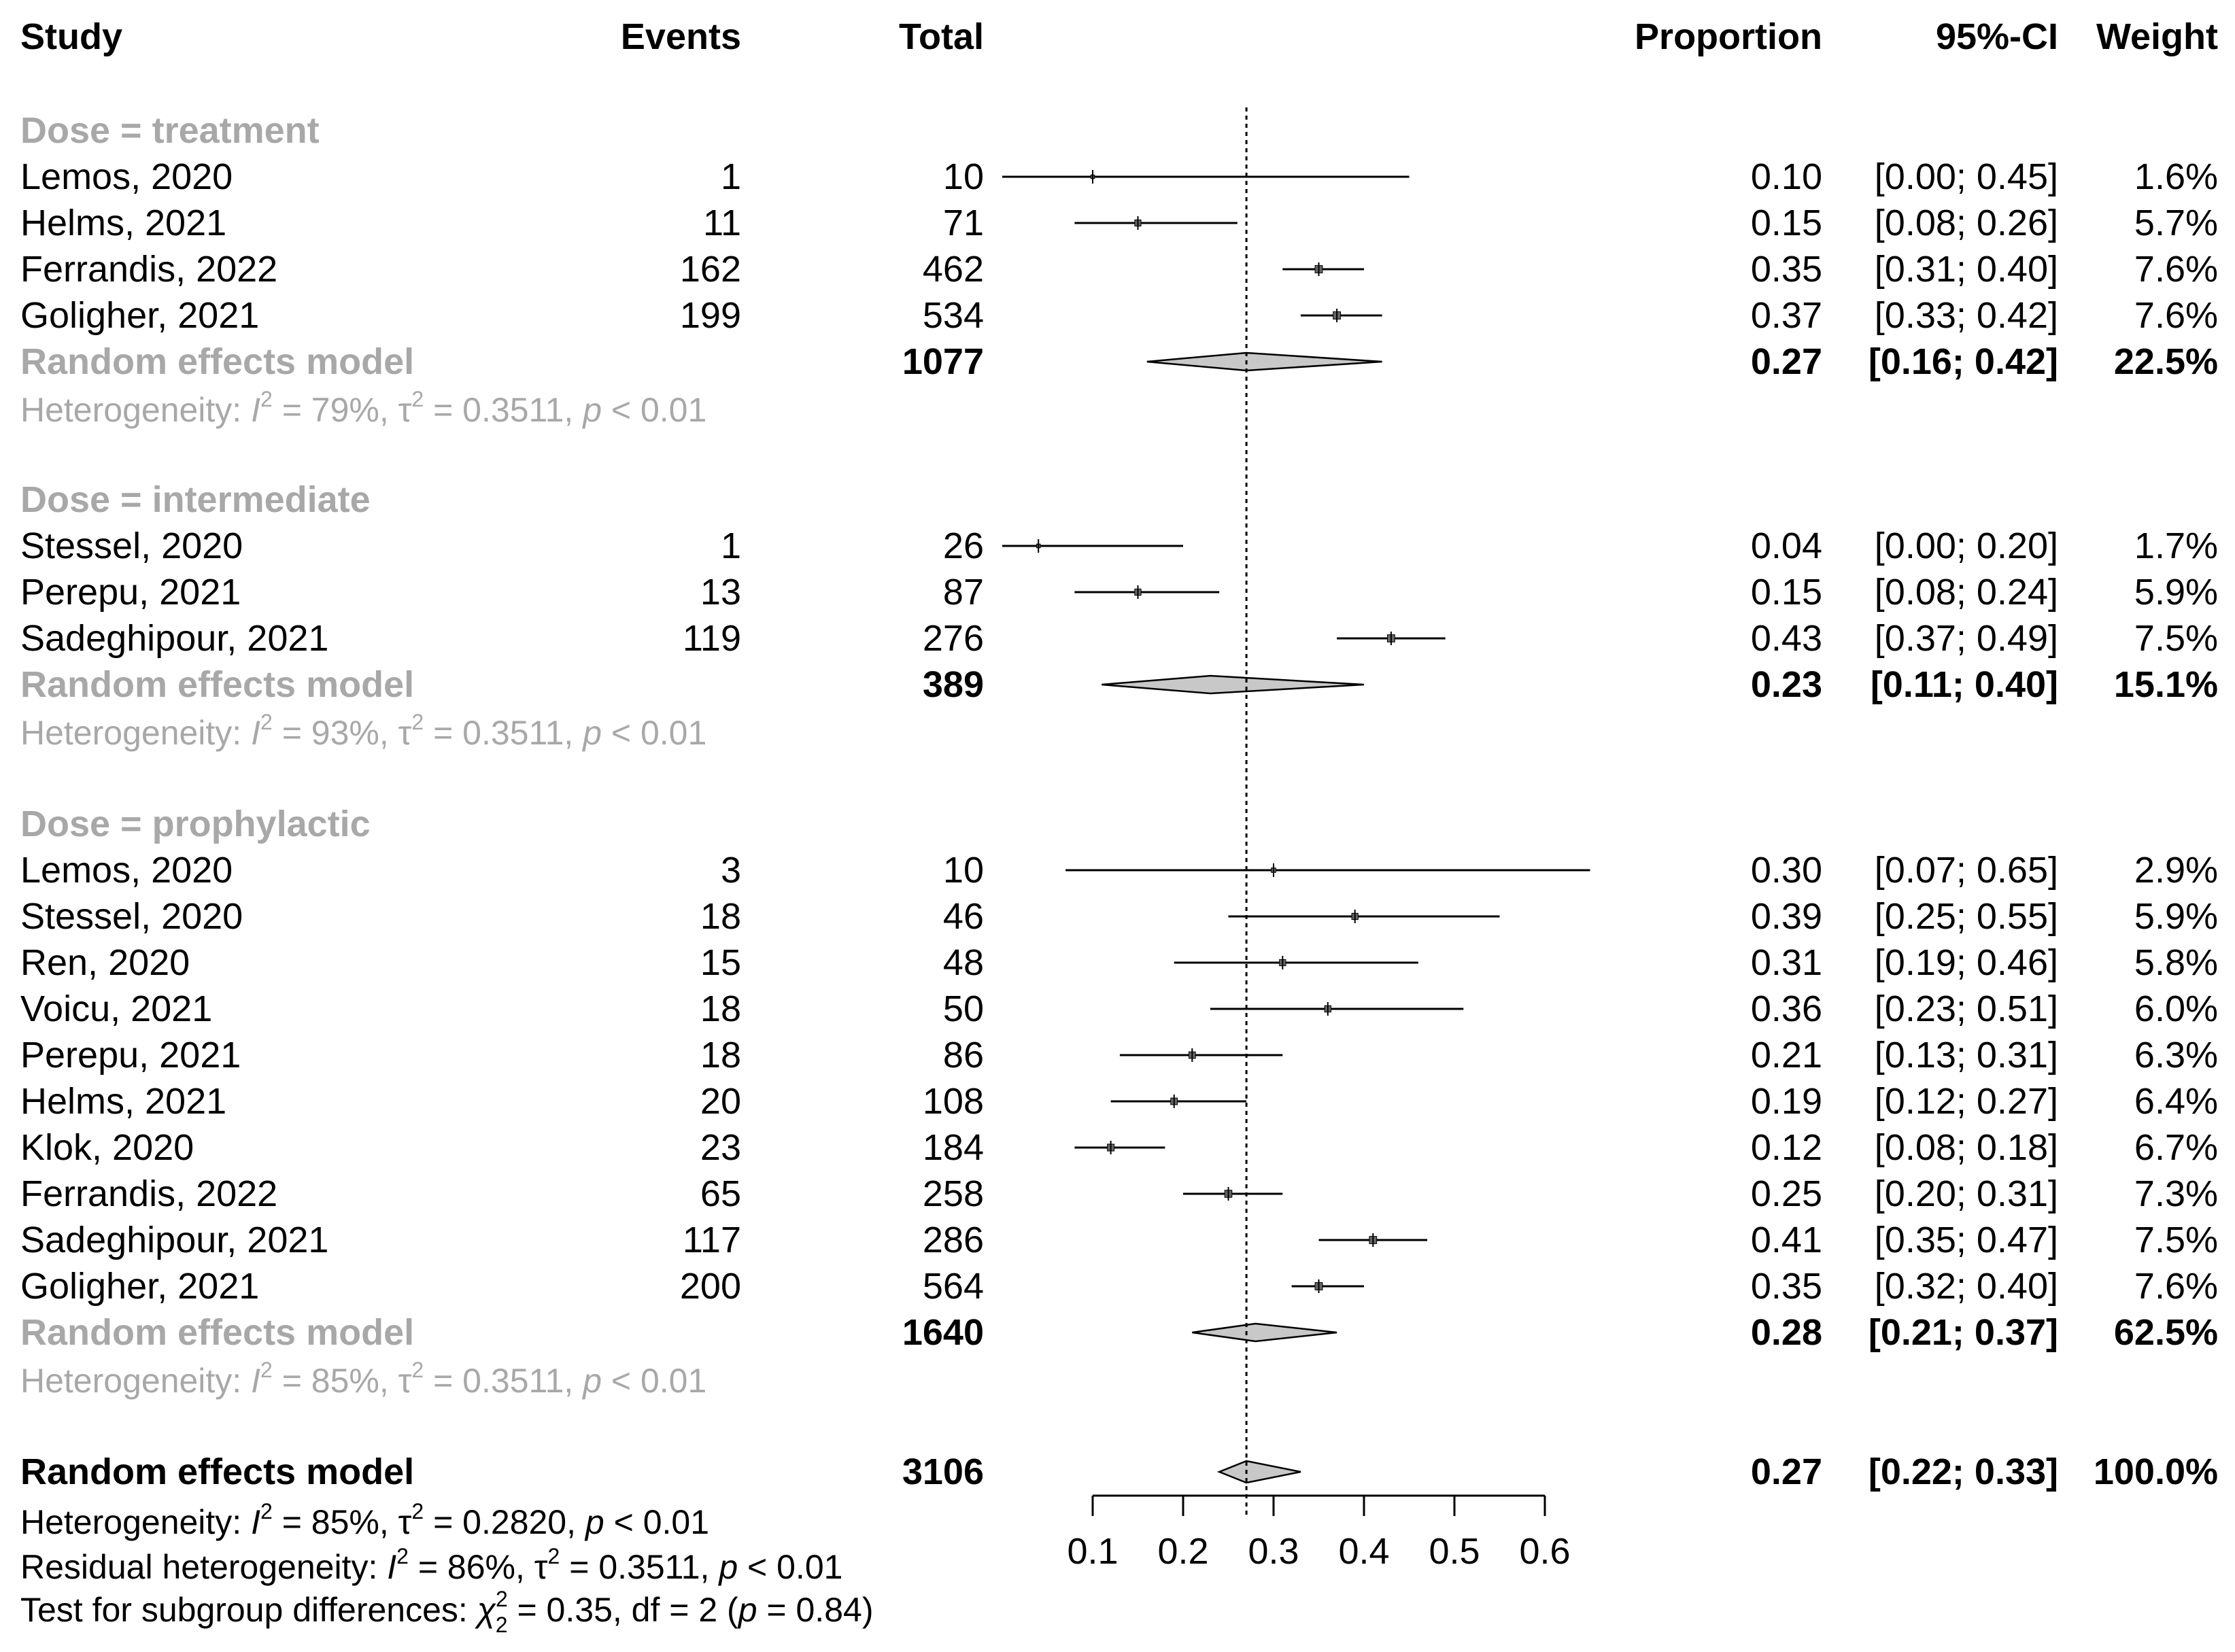 The image size is (2235, 1652). What do you see at coordinates (963, 962) in the screenshot?
I see `study-total: 48` at bounding box center [963, 962].